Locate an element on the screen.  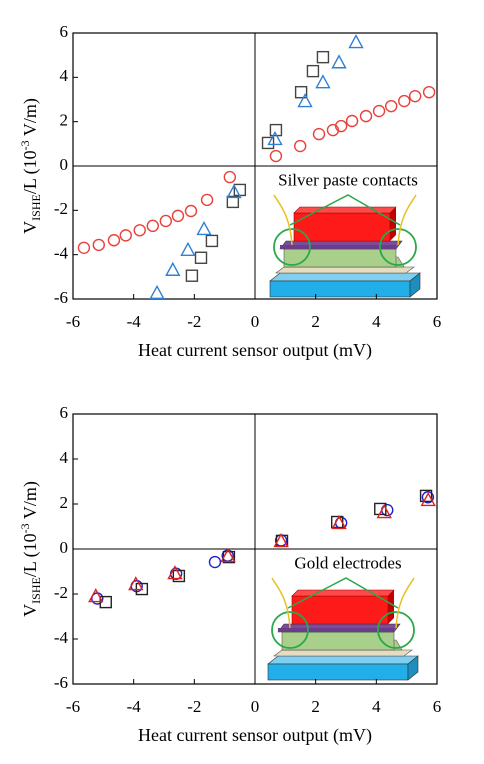
annotation: Silver paste contacts is located at coordinates (348, 179).